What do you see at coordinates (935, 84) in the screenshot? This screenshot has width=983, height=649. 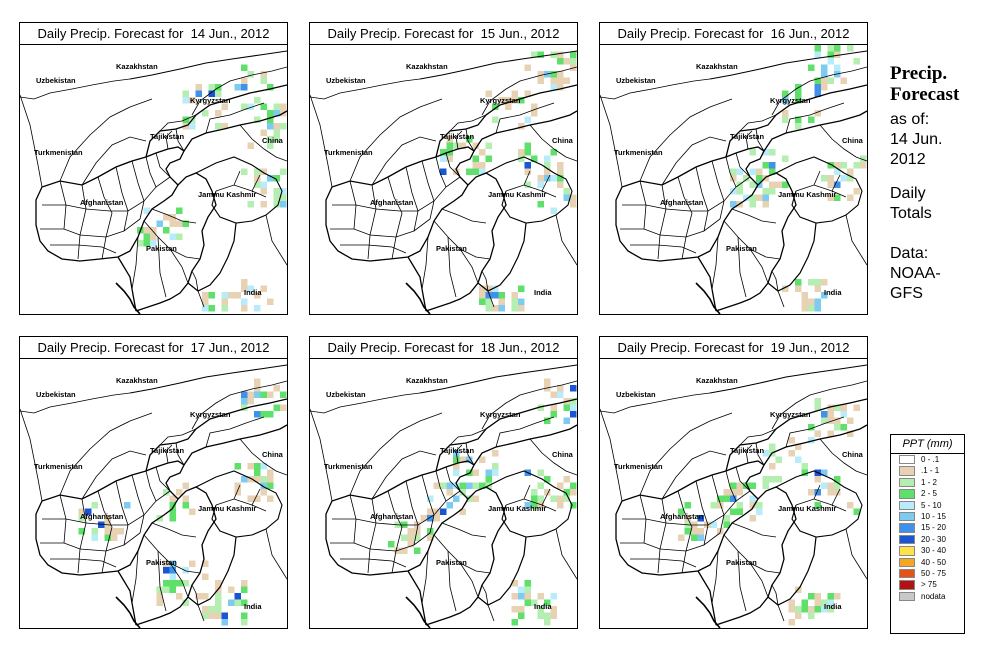 I see `sidebar-title: Precip. Forecast` at bounding box center [935, 84].